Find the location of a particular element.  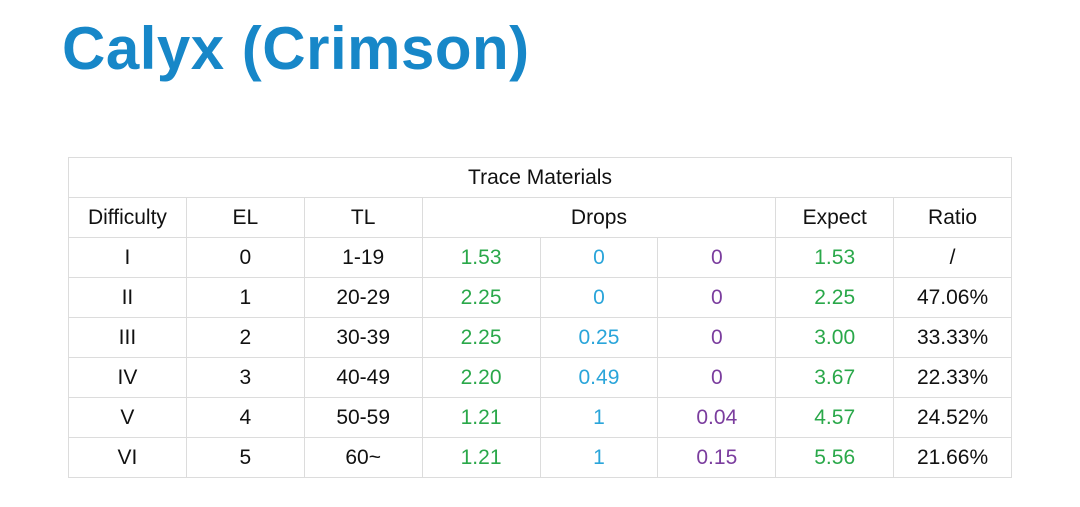

table-cell: I is located at coordinates (127, 257).